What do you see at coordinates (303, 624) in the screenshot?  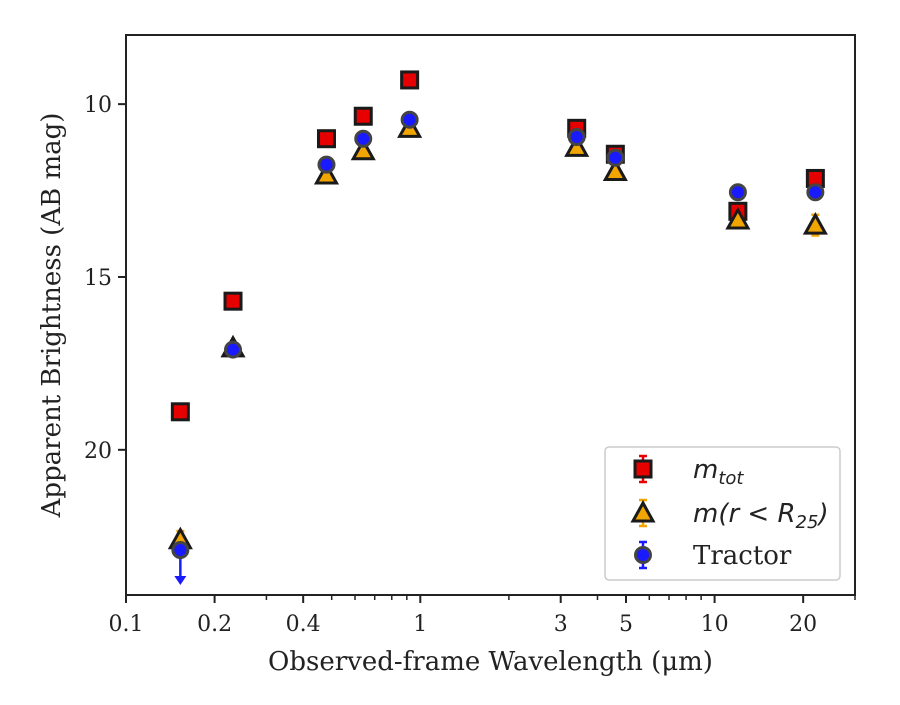 I see `x-tick-label: 0.4` at bounding box center [303, 624].